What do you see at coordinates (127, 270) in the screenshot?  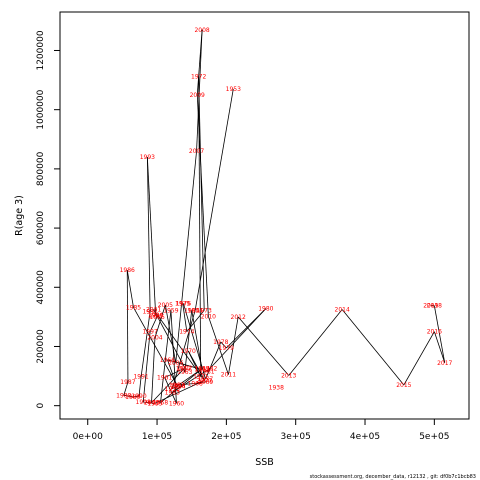 I see `point-label-1986: 1986` at bounding box center [127, 270].